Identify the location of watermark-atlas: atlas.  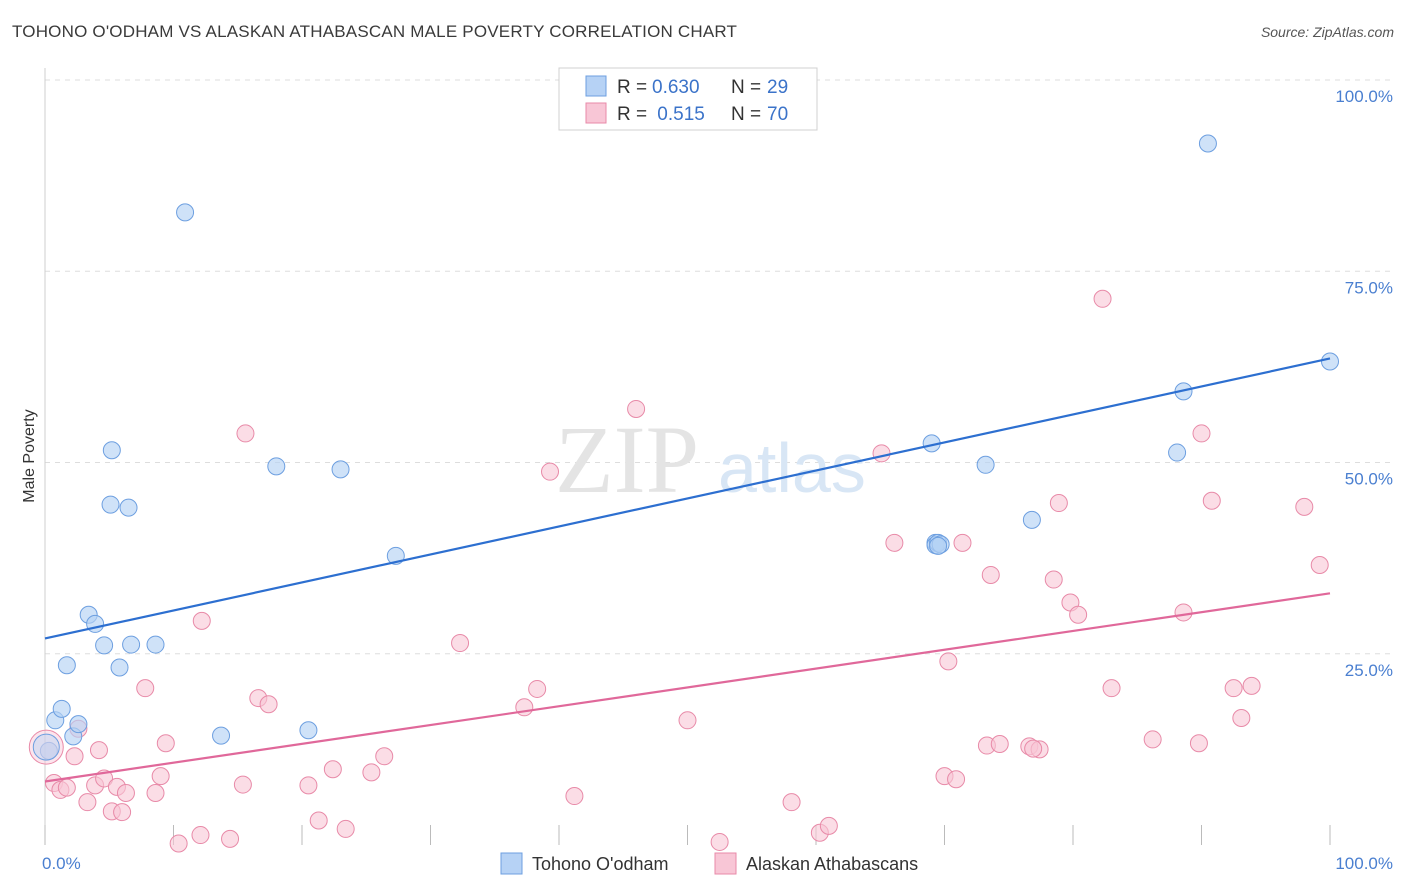
(792, 468).